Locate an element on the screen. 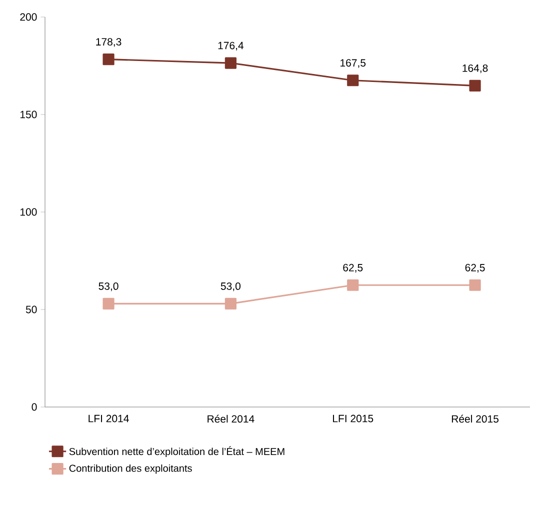  data-label: 178,3 is located at coordinates (109, 42).